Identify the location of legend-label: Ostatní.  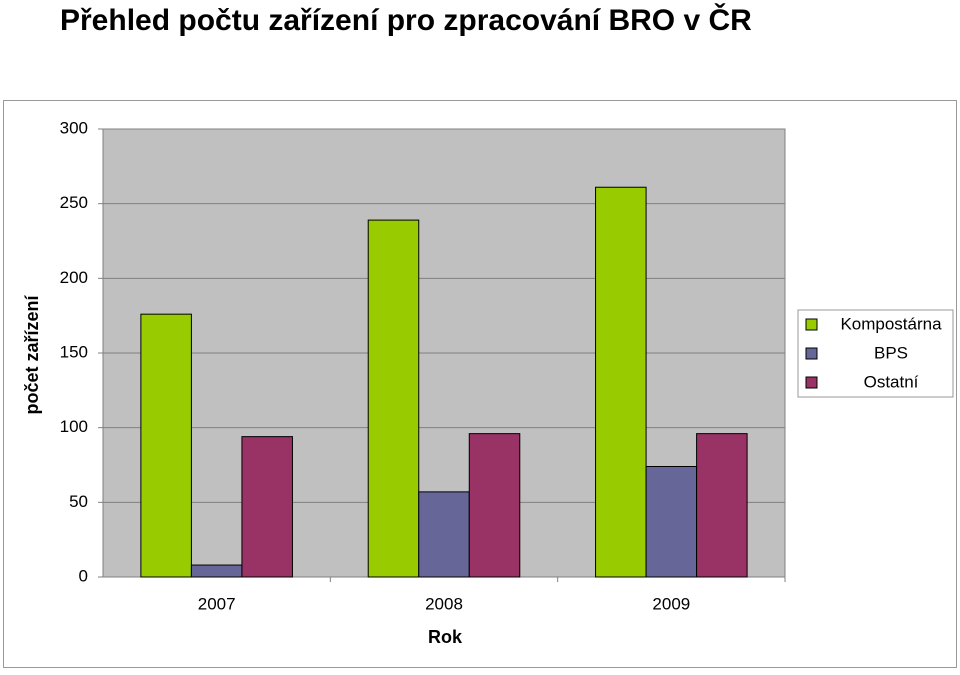
(891, 381).